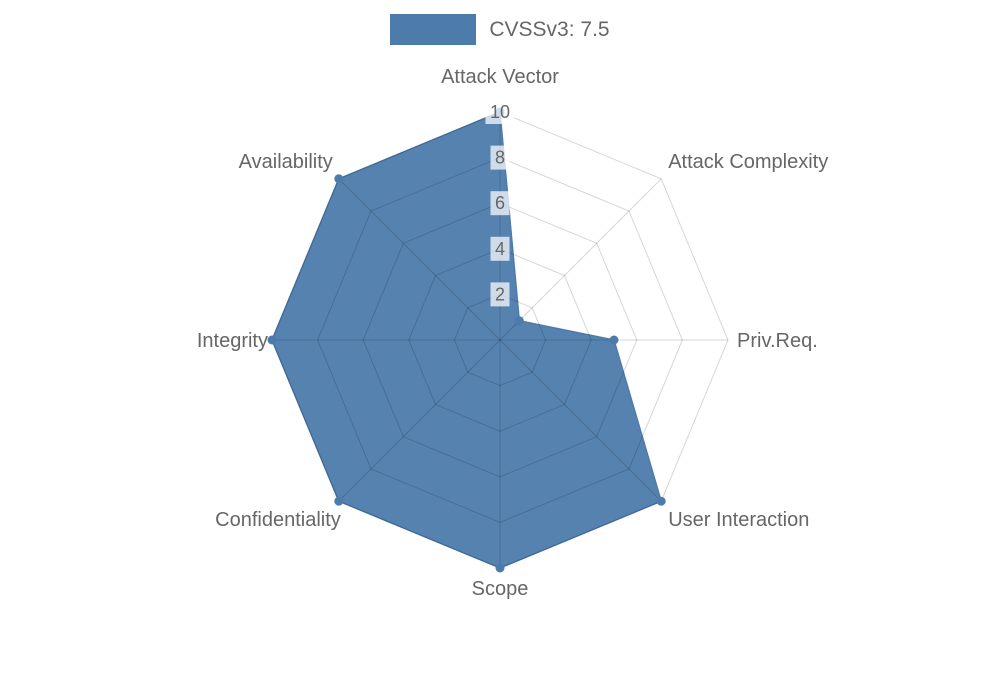 The height and width of the screenshot is (700, 1000). Describe the element at coordinates (549, 29) in the screenshot. I see `legend-label: CVSSv3: 7.5` at that location.